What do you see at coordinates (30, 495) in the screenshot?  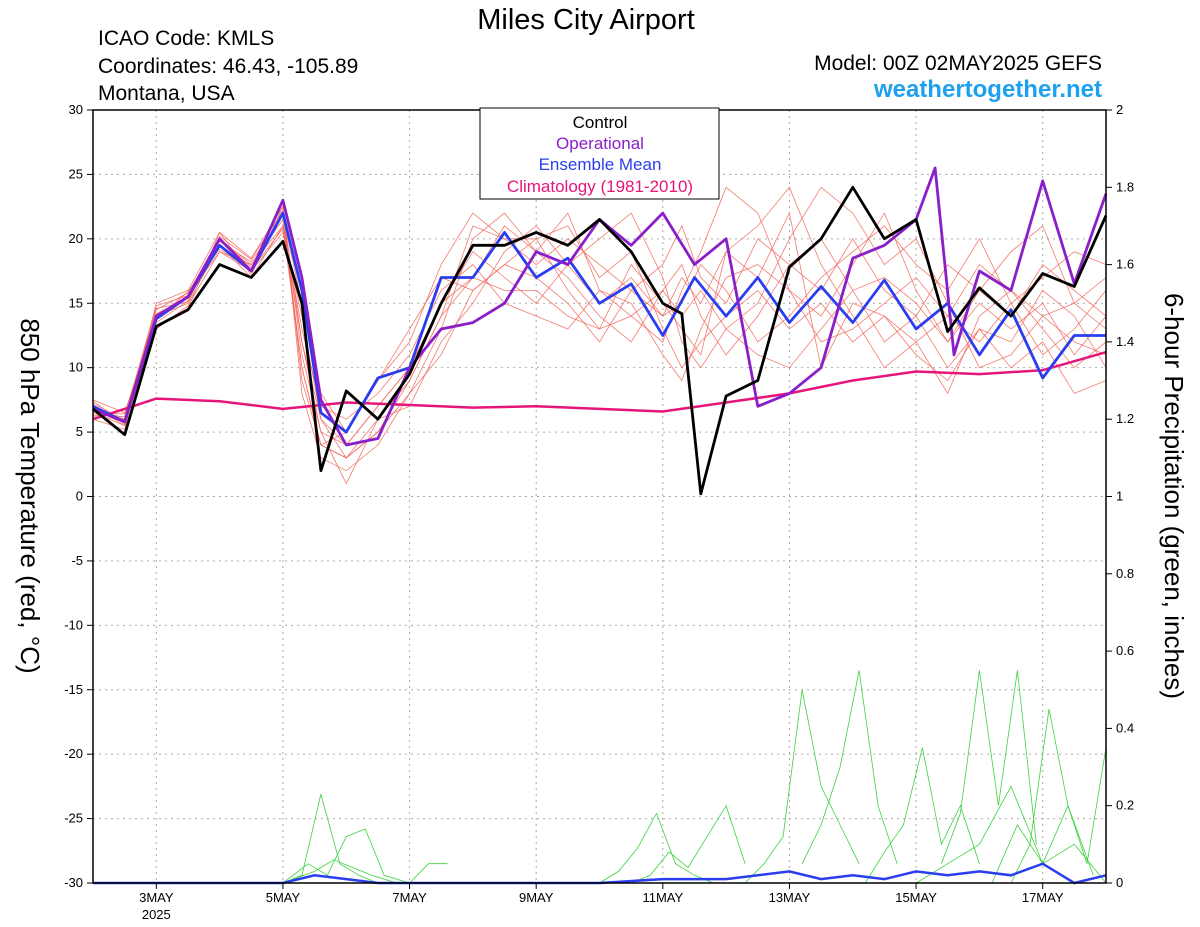 I see `left-axis-title: 850 hPa Temperature (red, °C)` at bounding box center [30, 495].